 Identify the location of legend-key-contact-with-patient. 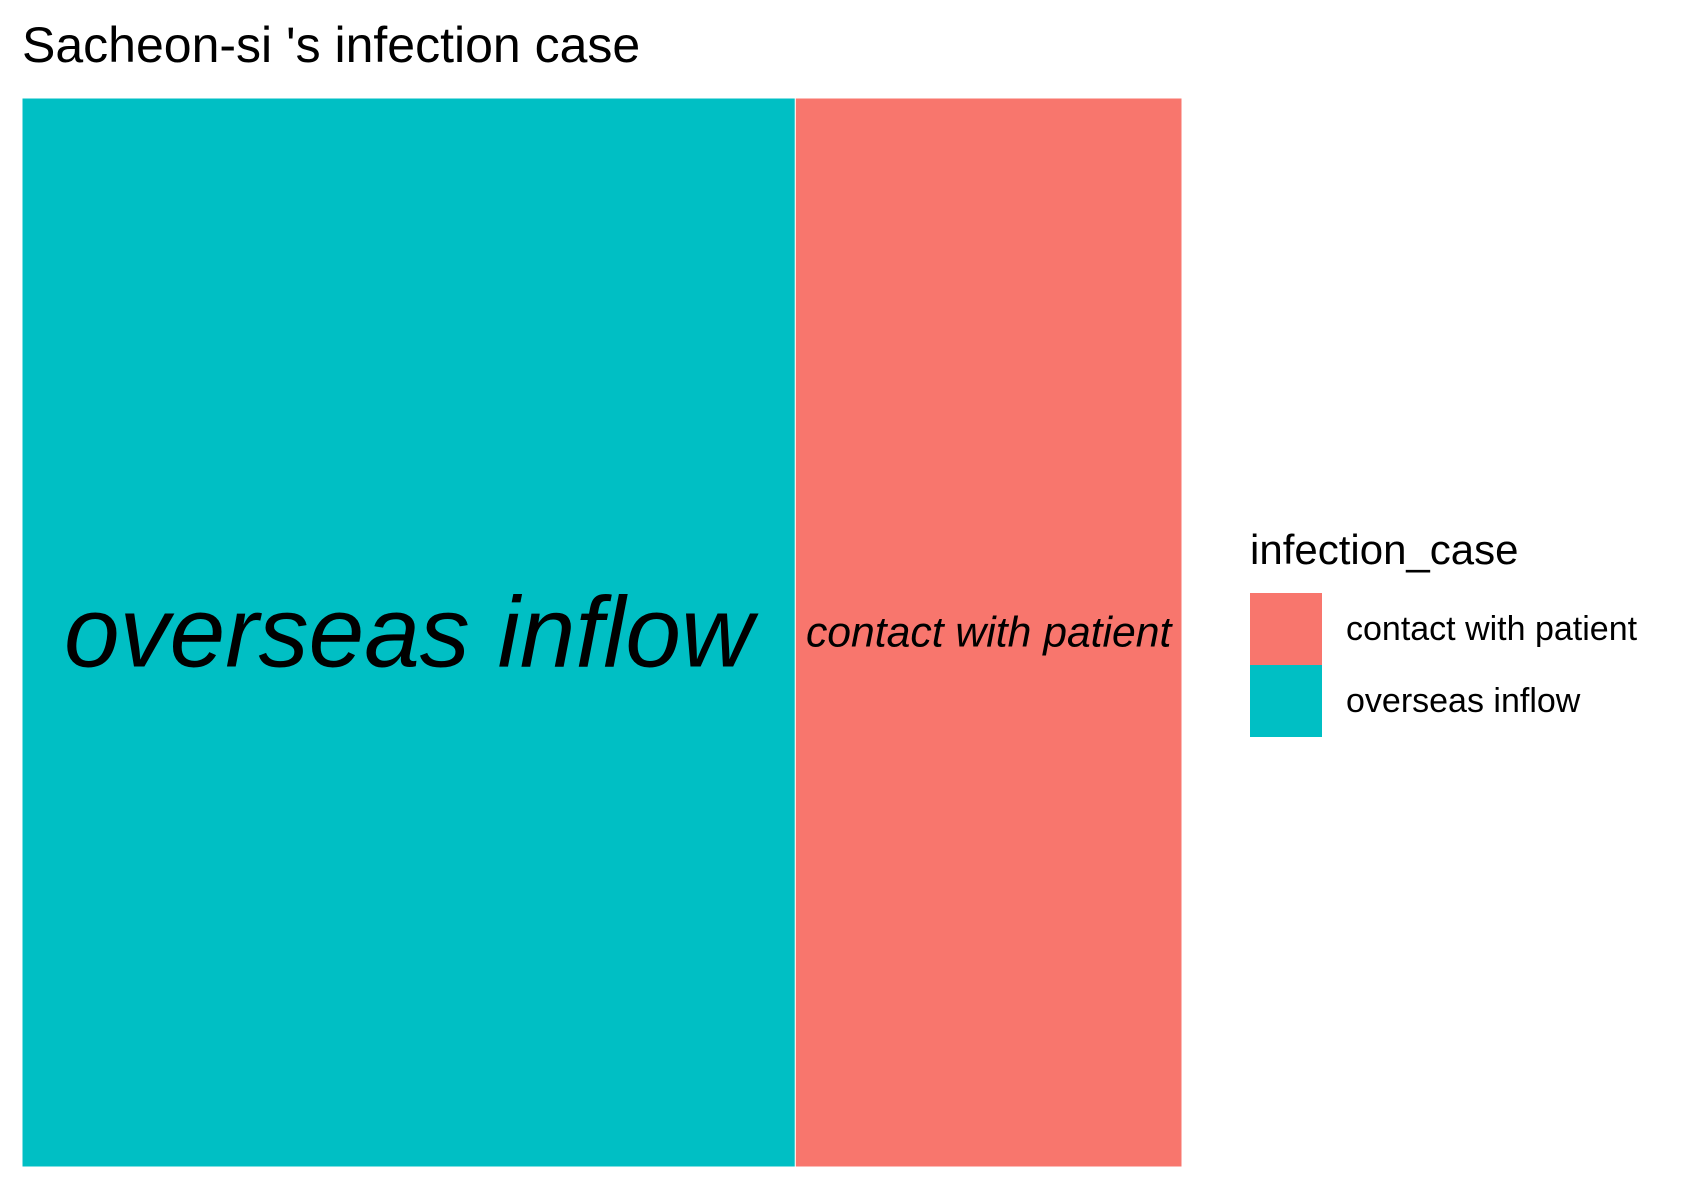
(1286, 629).